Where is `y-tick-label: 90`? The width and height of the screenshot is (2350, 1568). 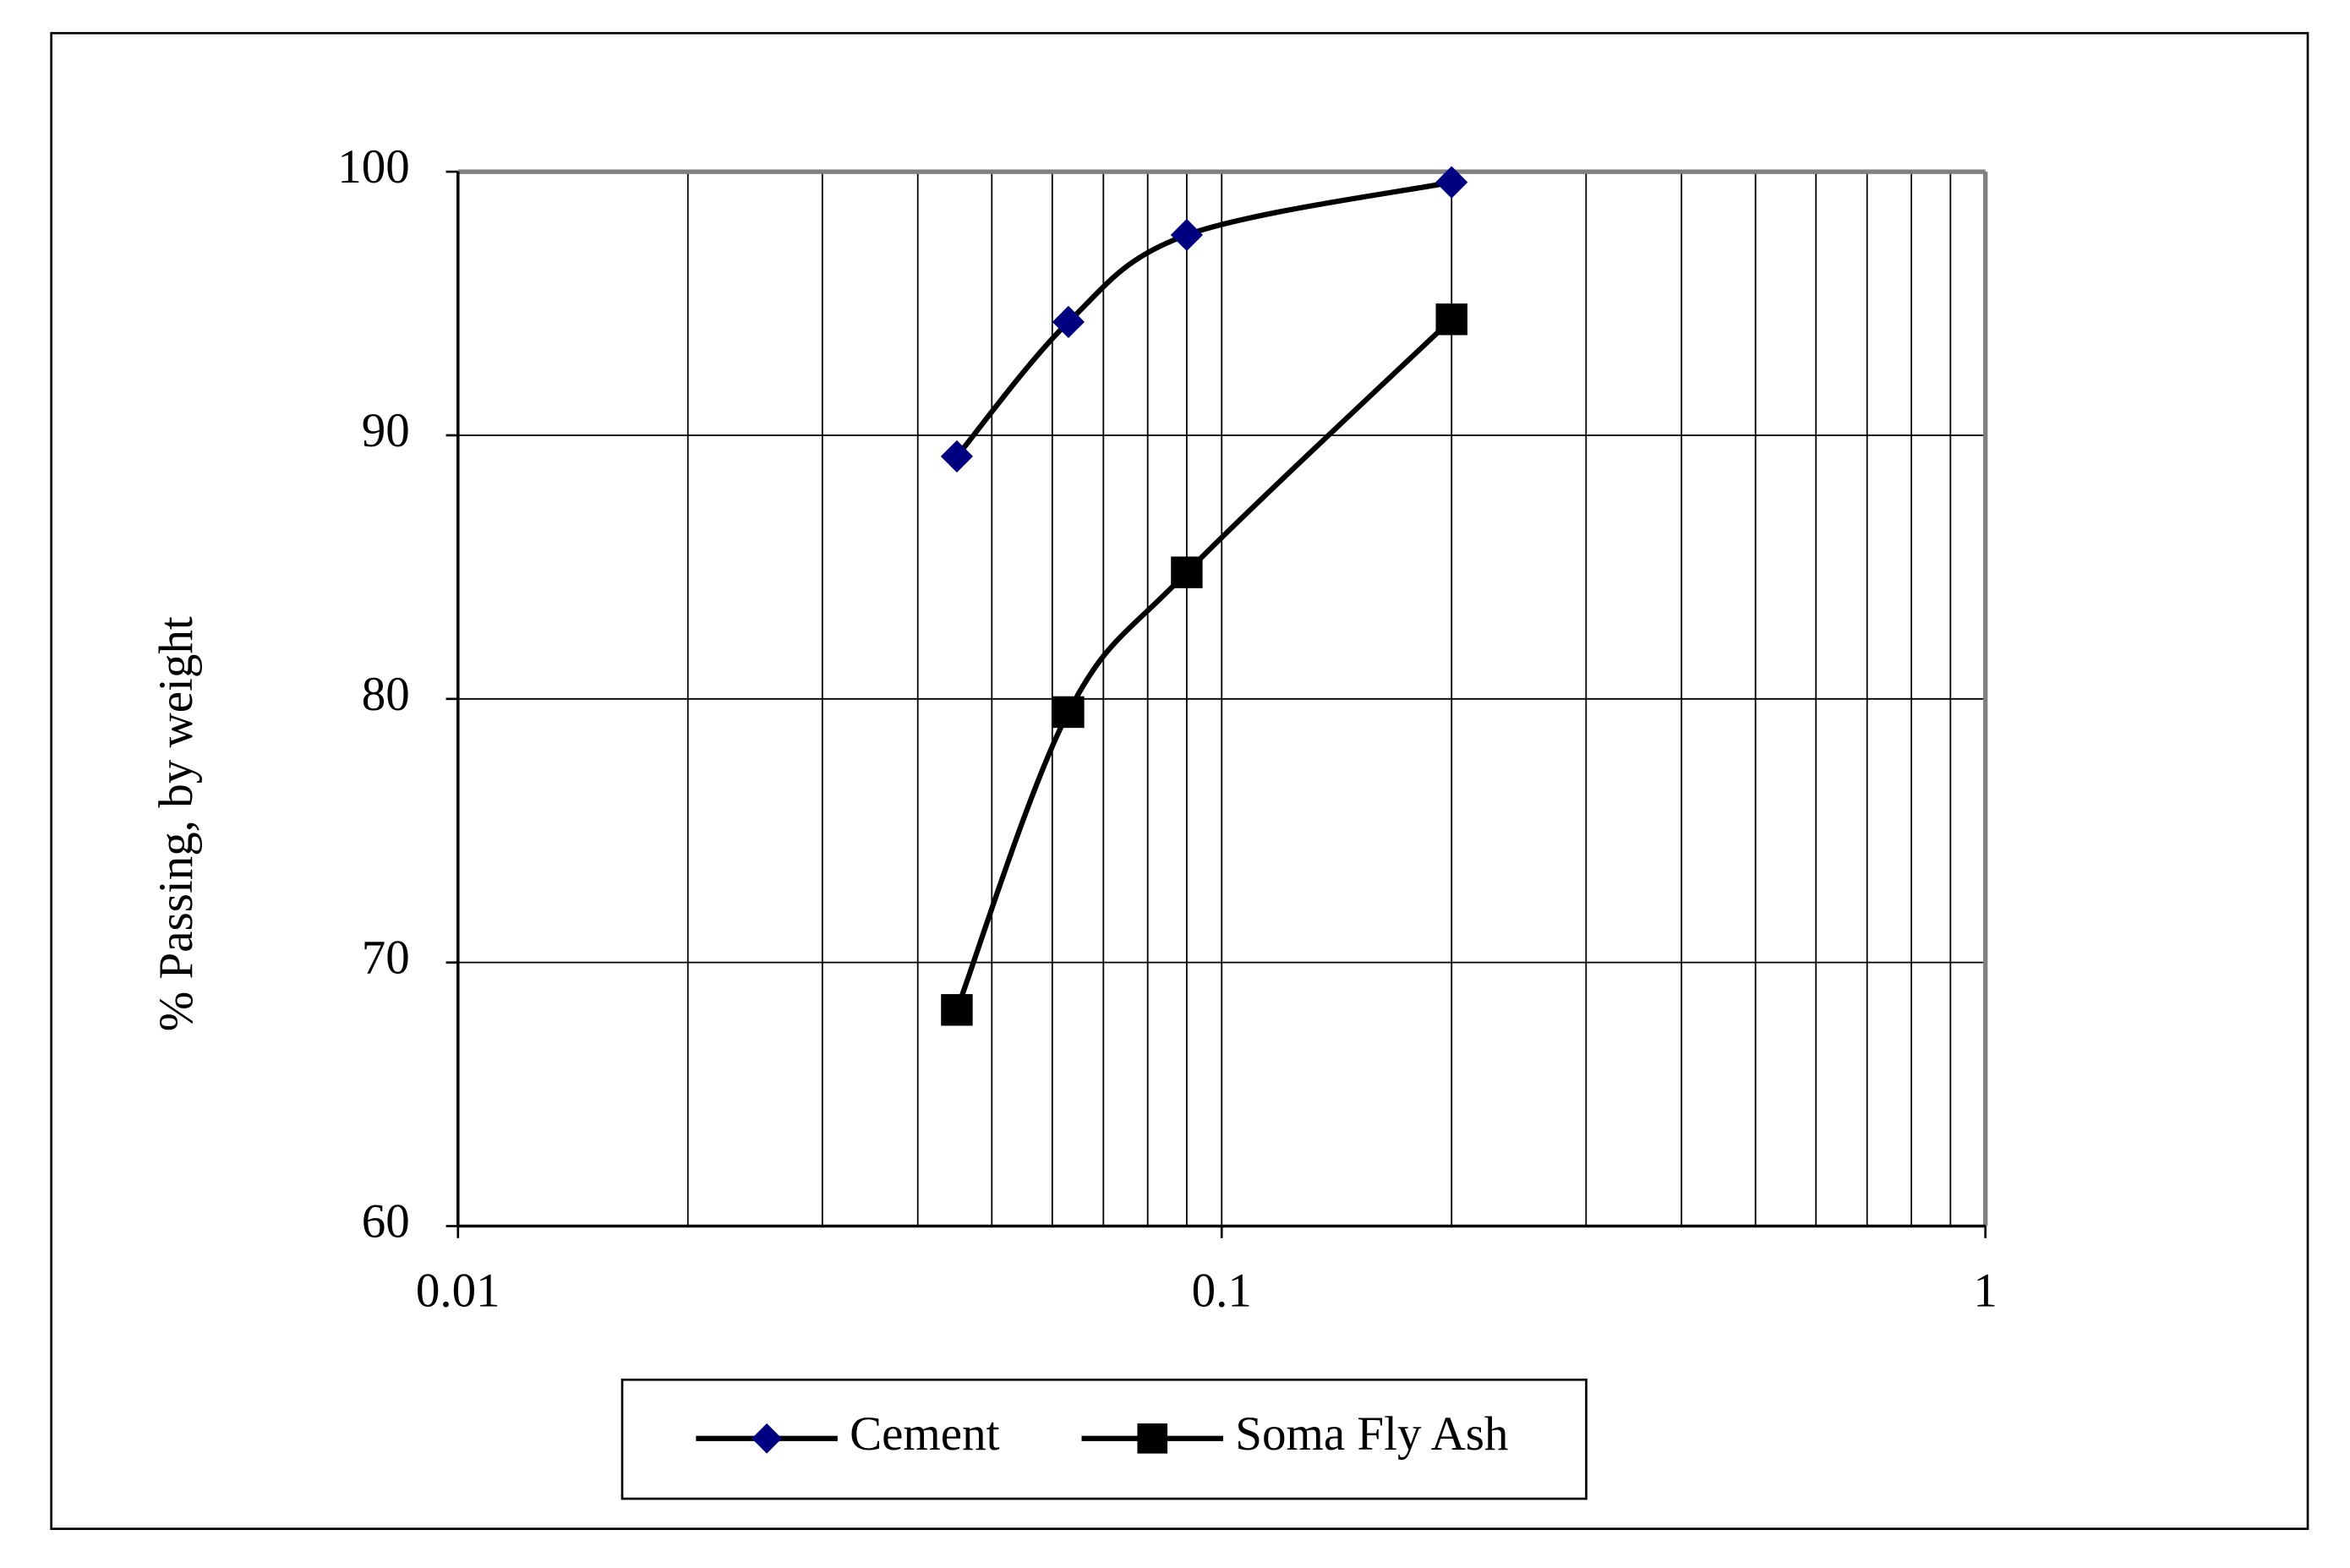 y-tick-label: 90 is located at coordinates (386, 430).